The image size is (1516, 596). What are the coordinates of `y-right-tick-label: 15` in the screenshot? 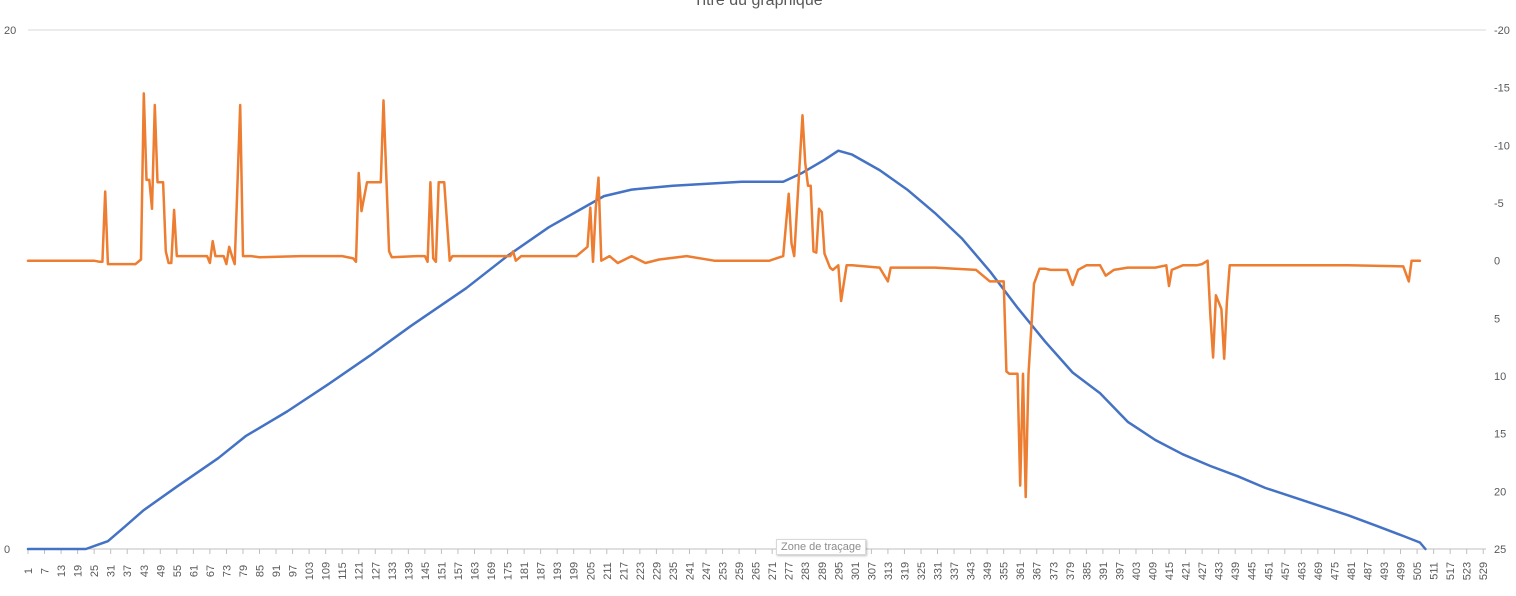 It's located at (1500, 435).